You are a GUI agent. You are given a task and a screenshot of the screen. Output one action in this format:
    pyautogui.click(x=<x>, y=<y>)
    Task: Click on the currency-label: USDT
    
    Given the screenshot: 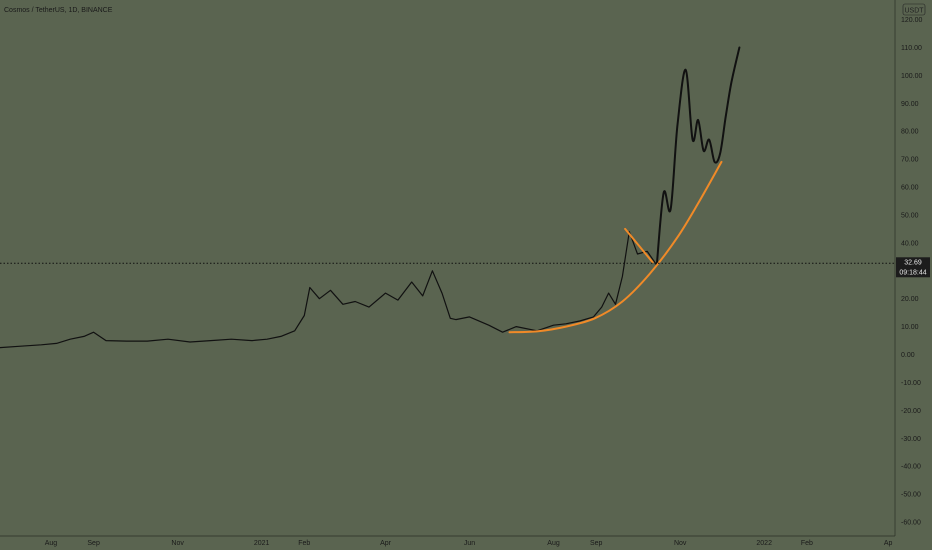 What is the action you would take?
    pyautogui.click(x=914, y=9)
    